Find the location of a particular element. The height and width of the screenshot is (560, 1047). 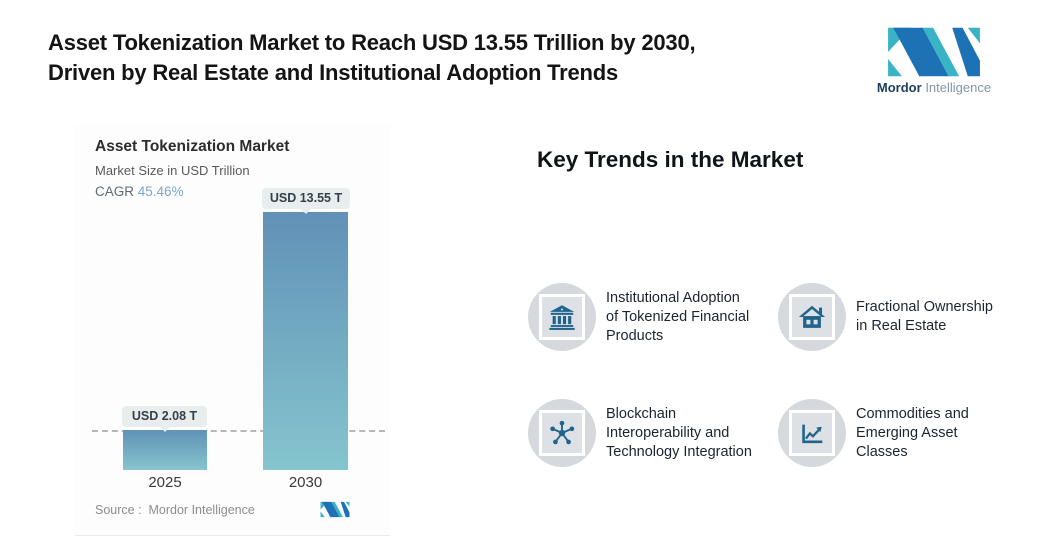

cagr-label: CAGR is located at coordinates (115, 191).